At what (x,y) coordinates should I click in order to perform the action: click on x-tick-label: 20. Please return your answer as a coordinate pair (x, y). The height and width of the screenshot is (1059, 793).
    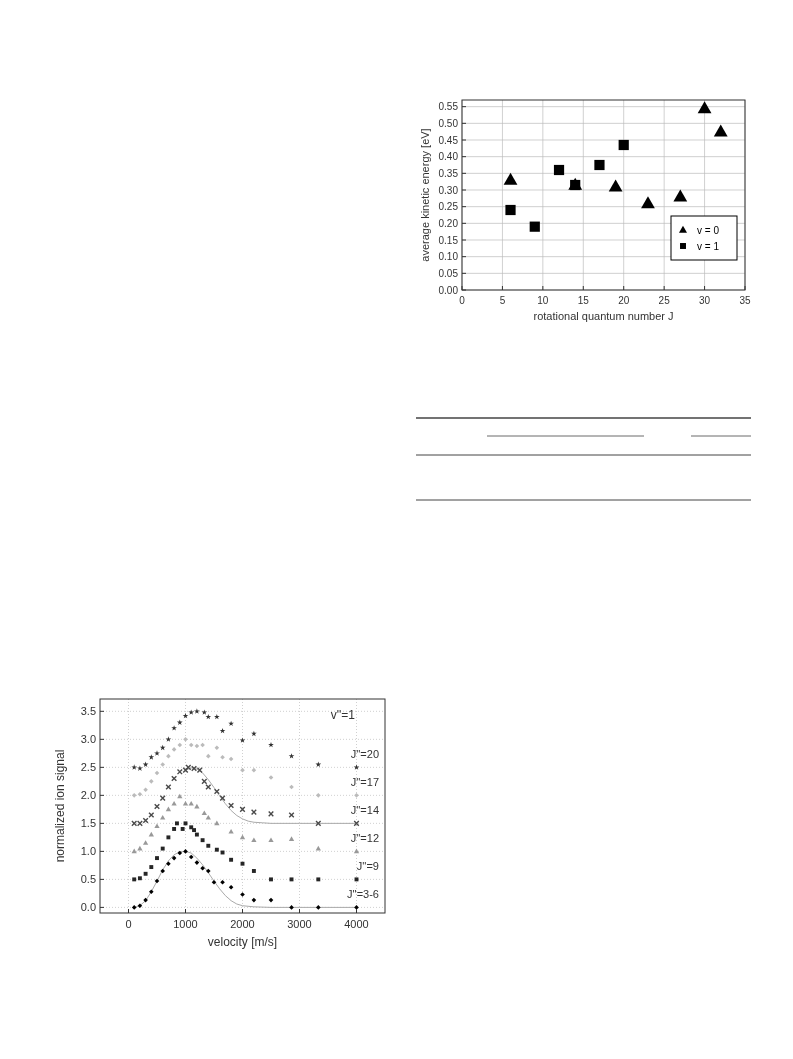
    Looking at the image, I should click on (624, 300).